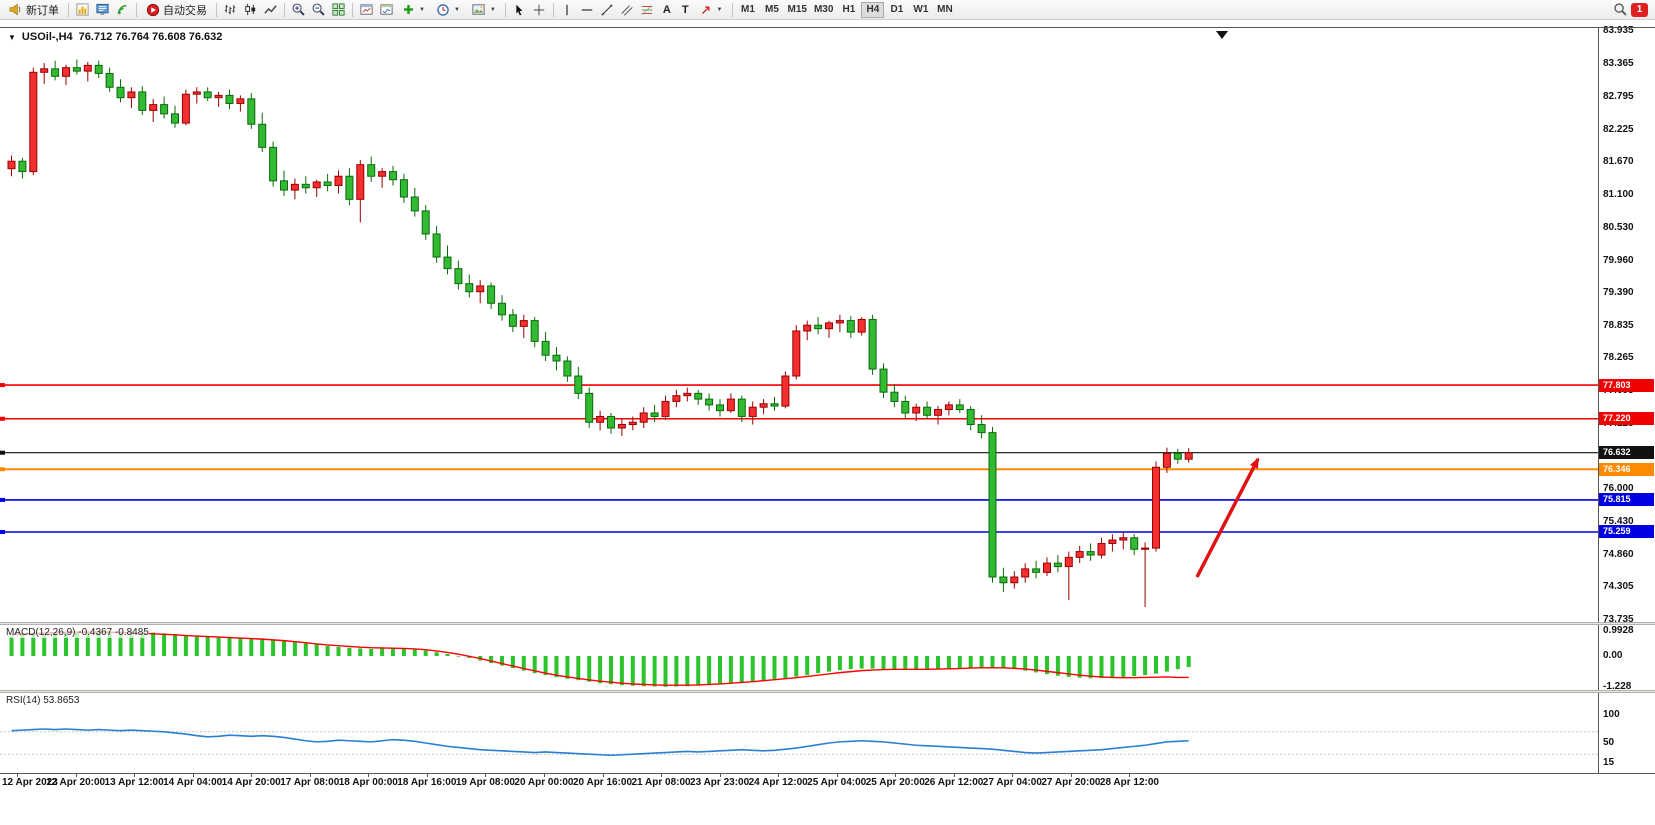 This screenshot has width=1655, height=825. I want to click on horizontal-line-glyph-icon, so click(587, 9).